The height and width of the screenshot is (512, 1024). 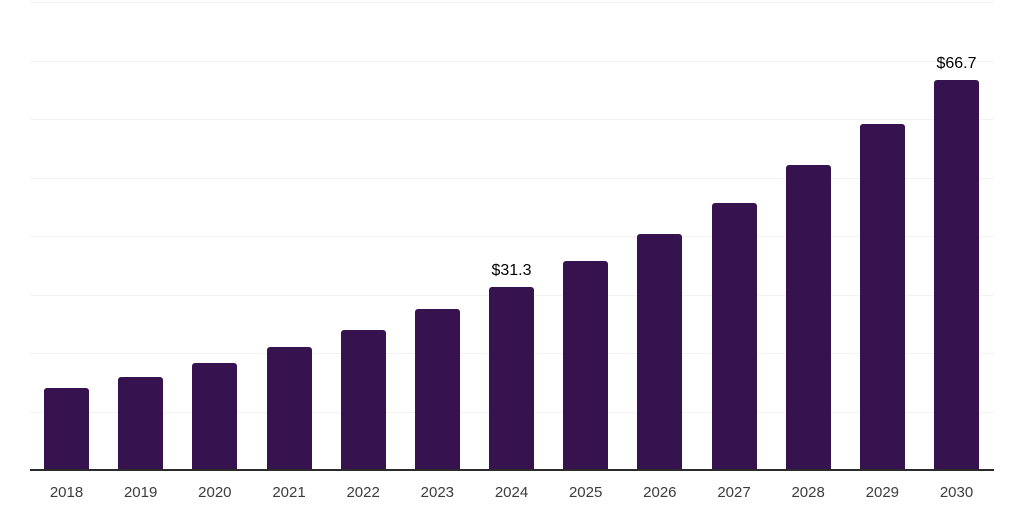 What do you see at coordinates (363, 400) in the screenshot?
I see `bar-2022` at bounding box center [363, 400].